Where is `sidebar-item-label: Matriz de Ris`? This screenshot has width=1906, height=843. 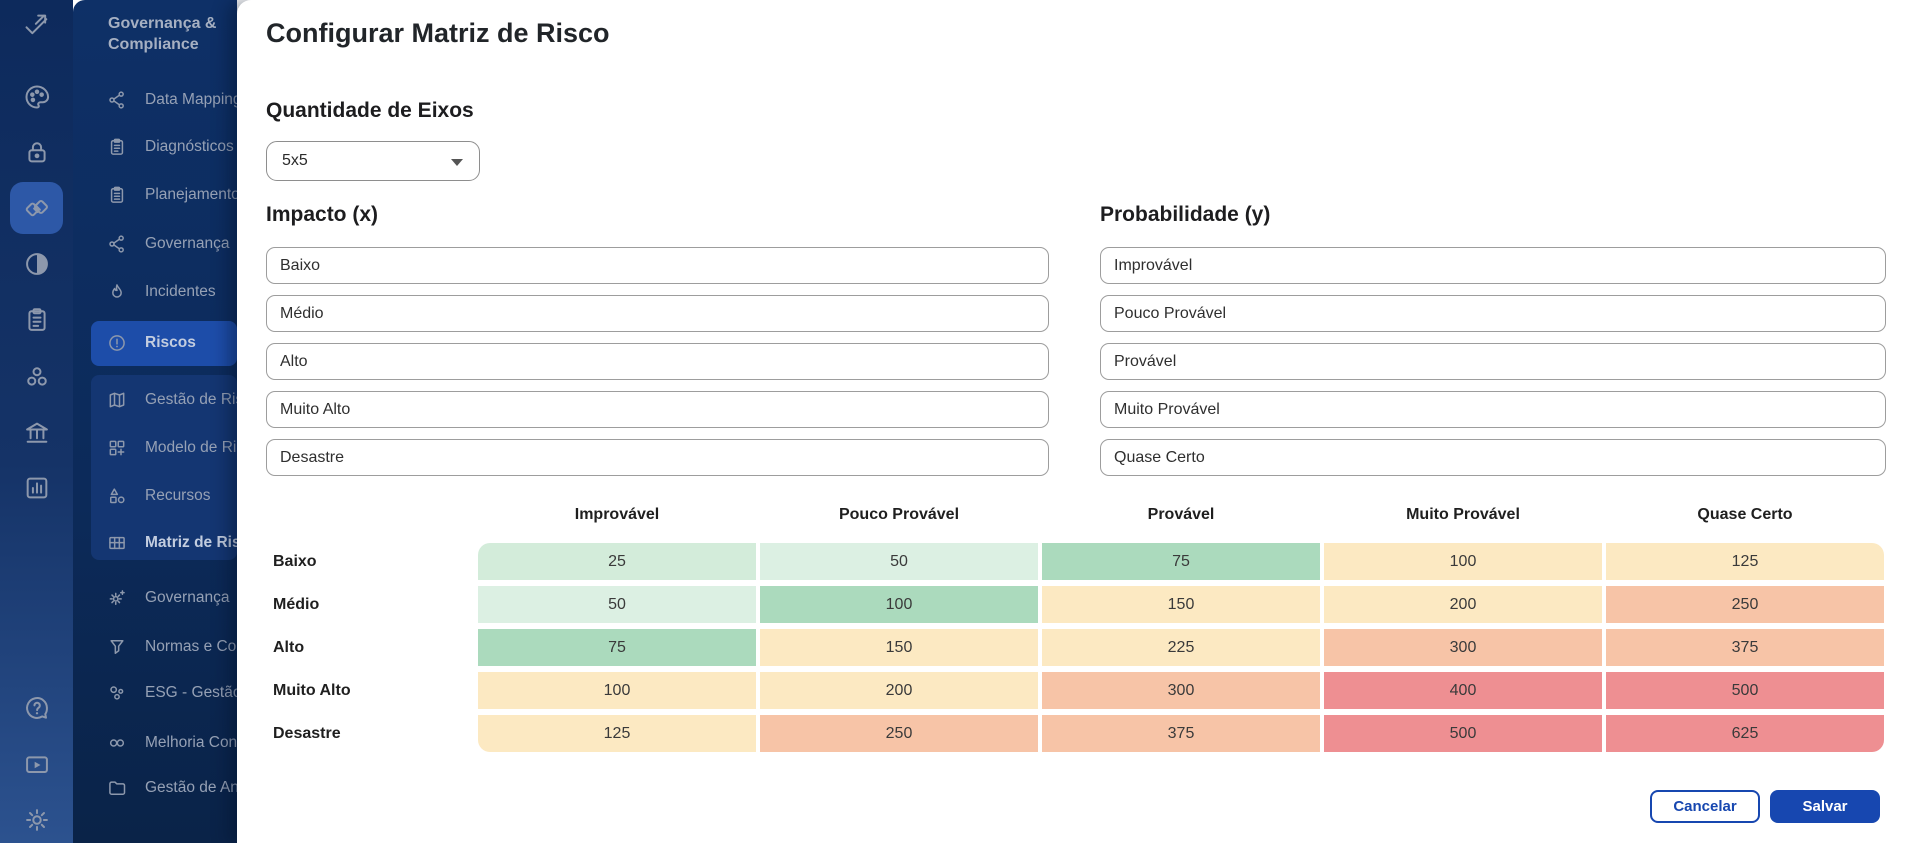 sidebar-item-label: Matriz de Ris is located at coordinates (193, 542).